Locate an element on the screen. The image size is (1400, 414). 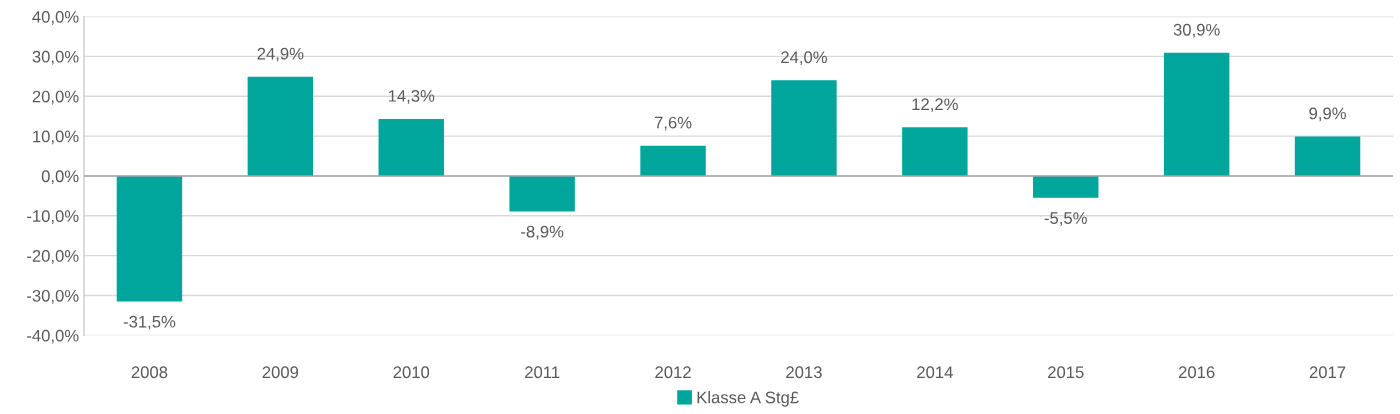
data-label: 9,9% is located at coordinates (1327, 114).